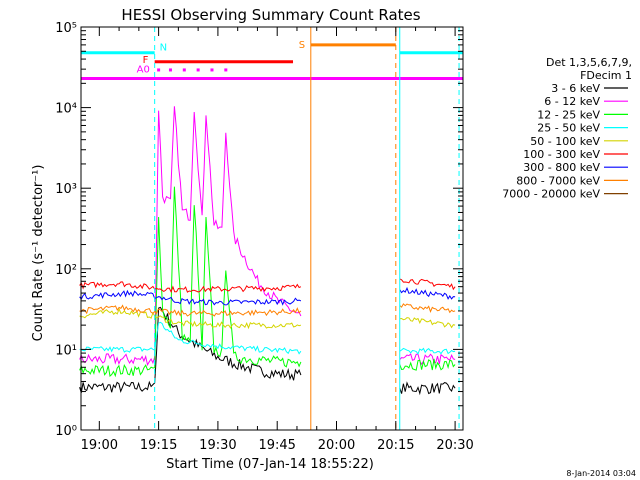 The width and height of the screenshot is (640, 480). Describe the element at coordinates (561, 167) in the screenshot. I see `legend-entry-label: 300 - 800 keV` at that location.